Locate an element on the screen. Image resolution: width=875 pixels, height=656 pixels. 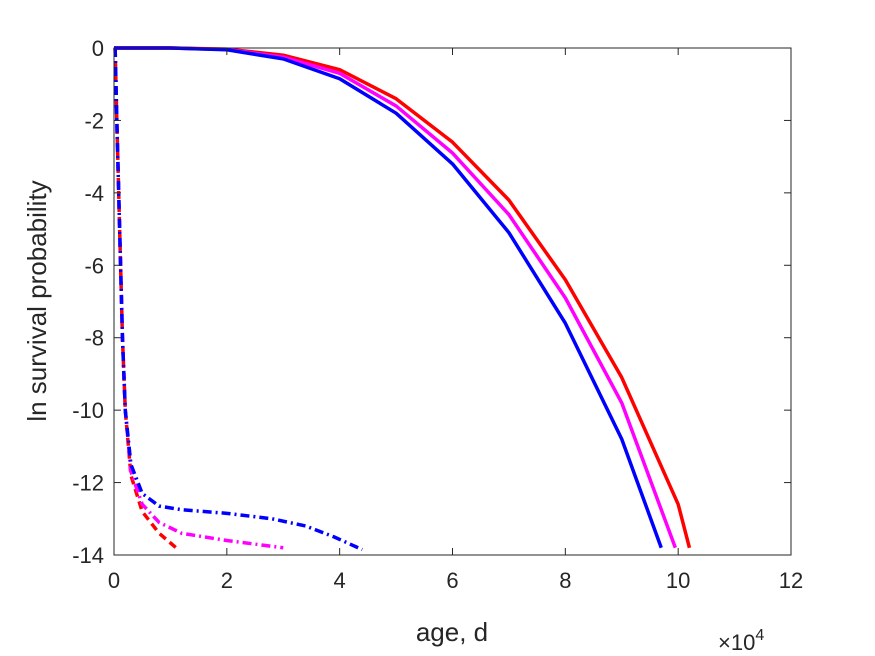
x-exponent-base: ×10 is located at coordinates (736, 642).